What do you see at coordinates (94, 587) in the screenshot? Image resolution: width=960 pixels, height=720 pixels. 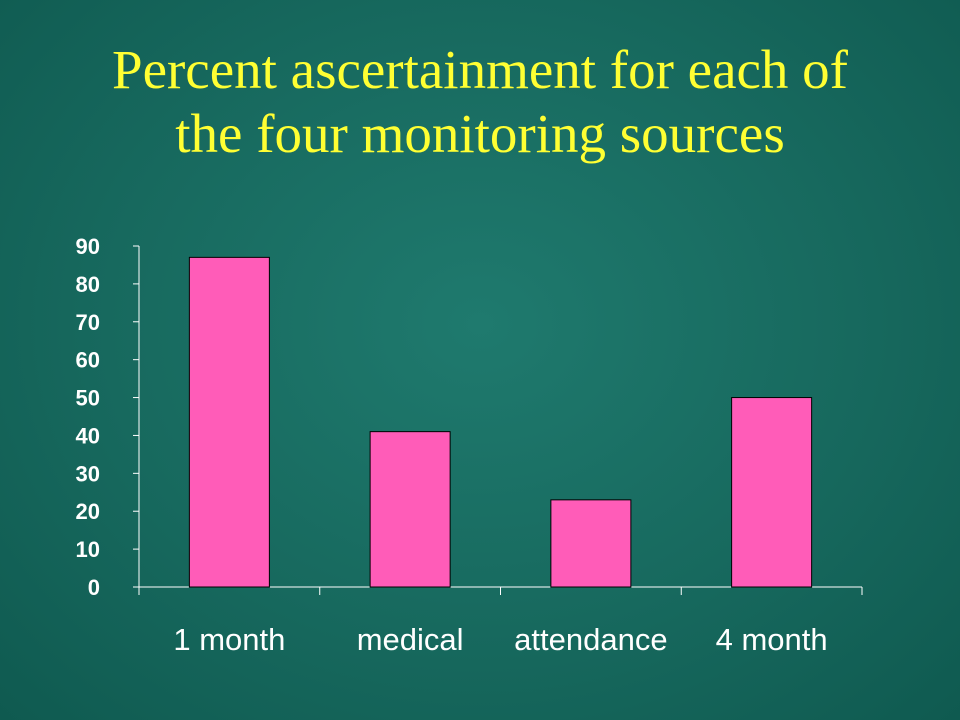 I see `y-tick-label: 0` at bounding box center [94, 587].